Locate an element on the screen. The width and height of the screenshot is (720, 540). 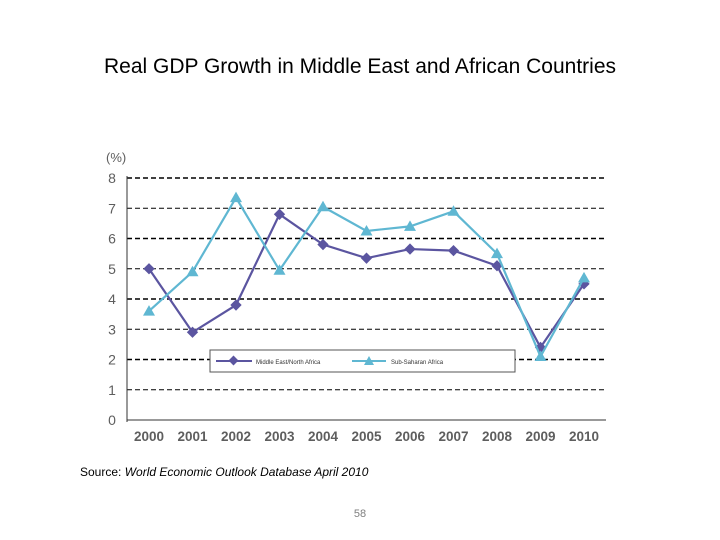
source-label: Source: is located at coordinates (101, 472).